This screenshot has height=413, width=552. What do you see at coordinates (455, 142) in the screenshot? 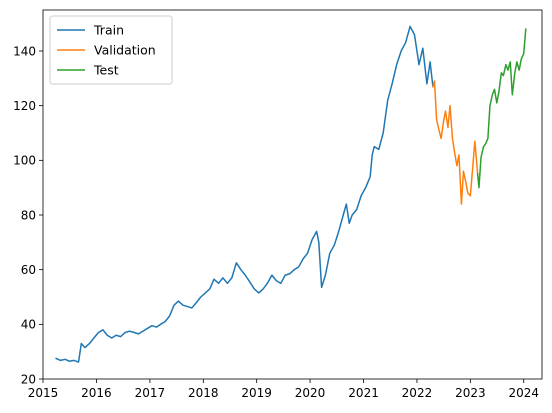
I see `series-line-validation` at bounding box center [455, 142].